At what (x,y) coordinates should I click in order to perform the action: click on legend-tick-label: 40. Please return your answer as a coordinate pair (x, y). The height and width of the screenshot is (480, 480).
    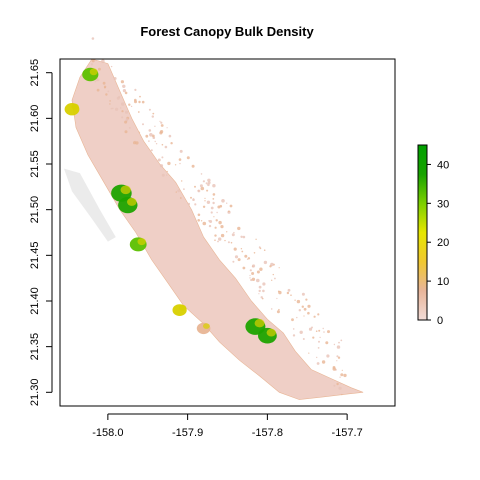
    Looking at the image, I should click on (443, 165).